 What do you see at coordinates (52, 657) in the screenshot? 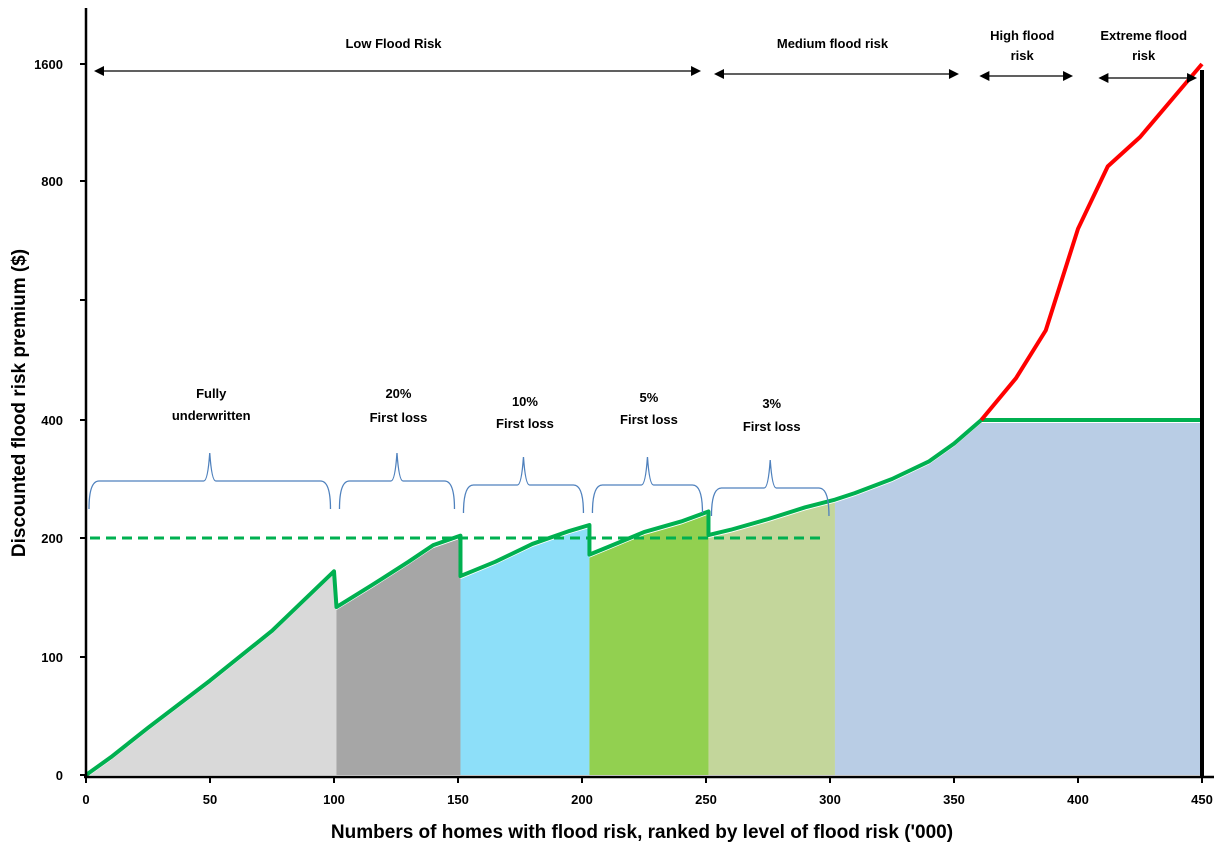
I see `y-tick-label: 100` at bounding box center [52, 657].